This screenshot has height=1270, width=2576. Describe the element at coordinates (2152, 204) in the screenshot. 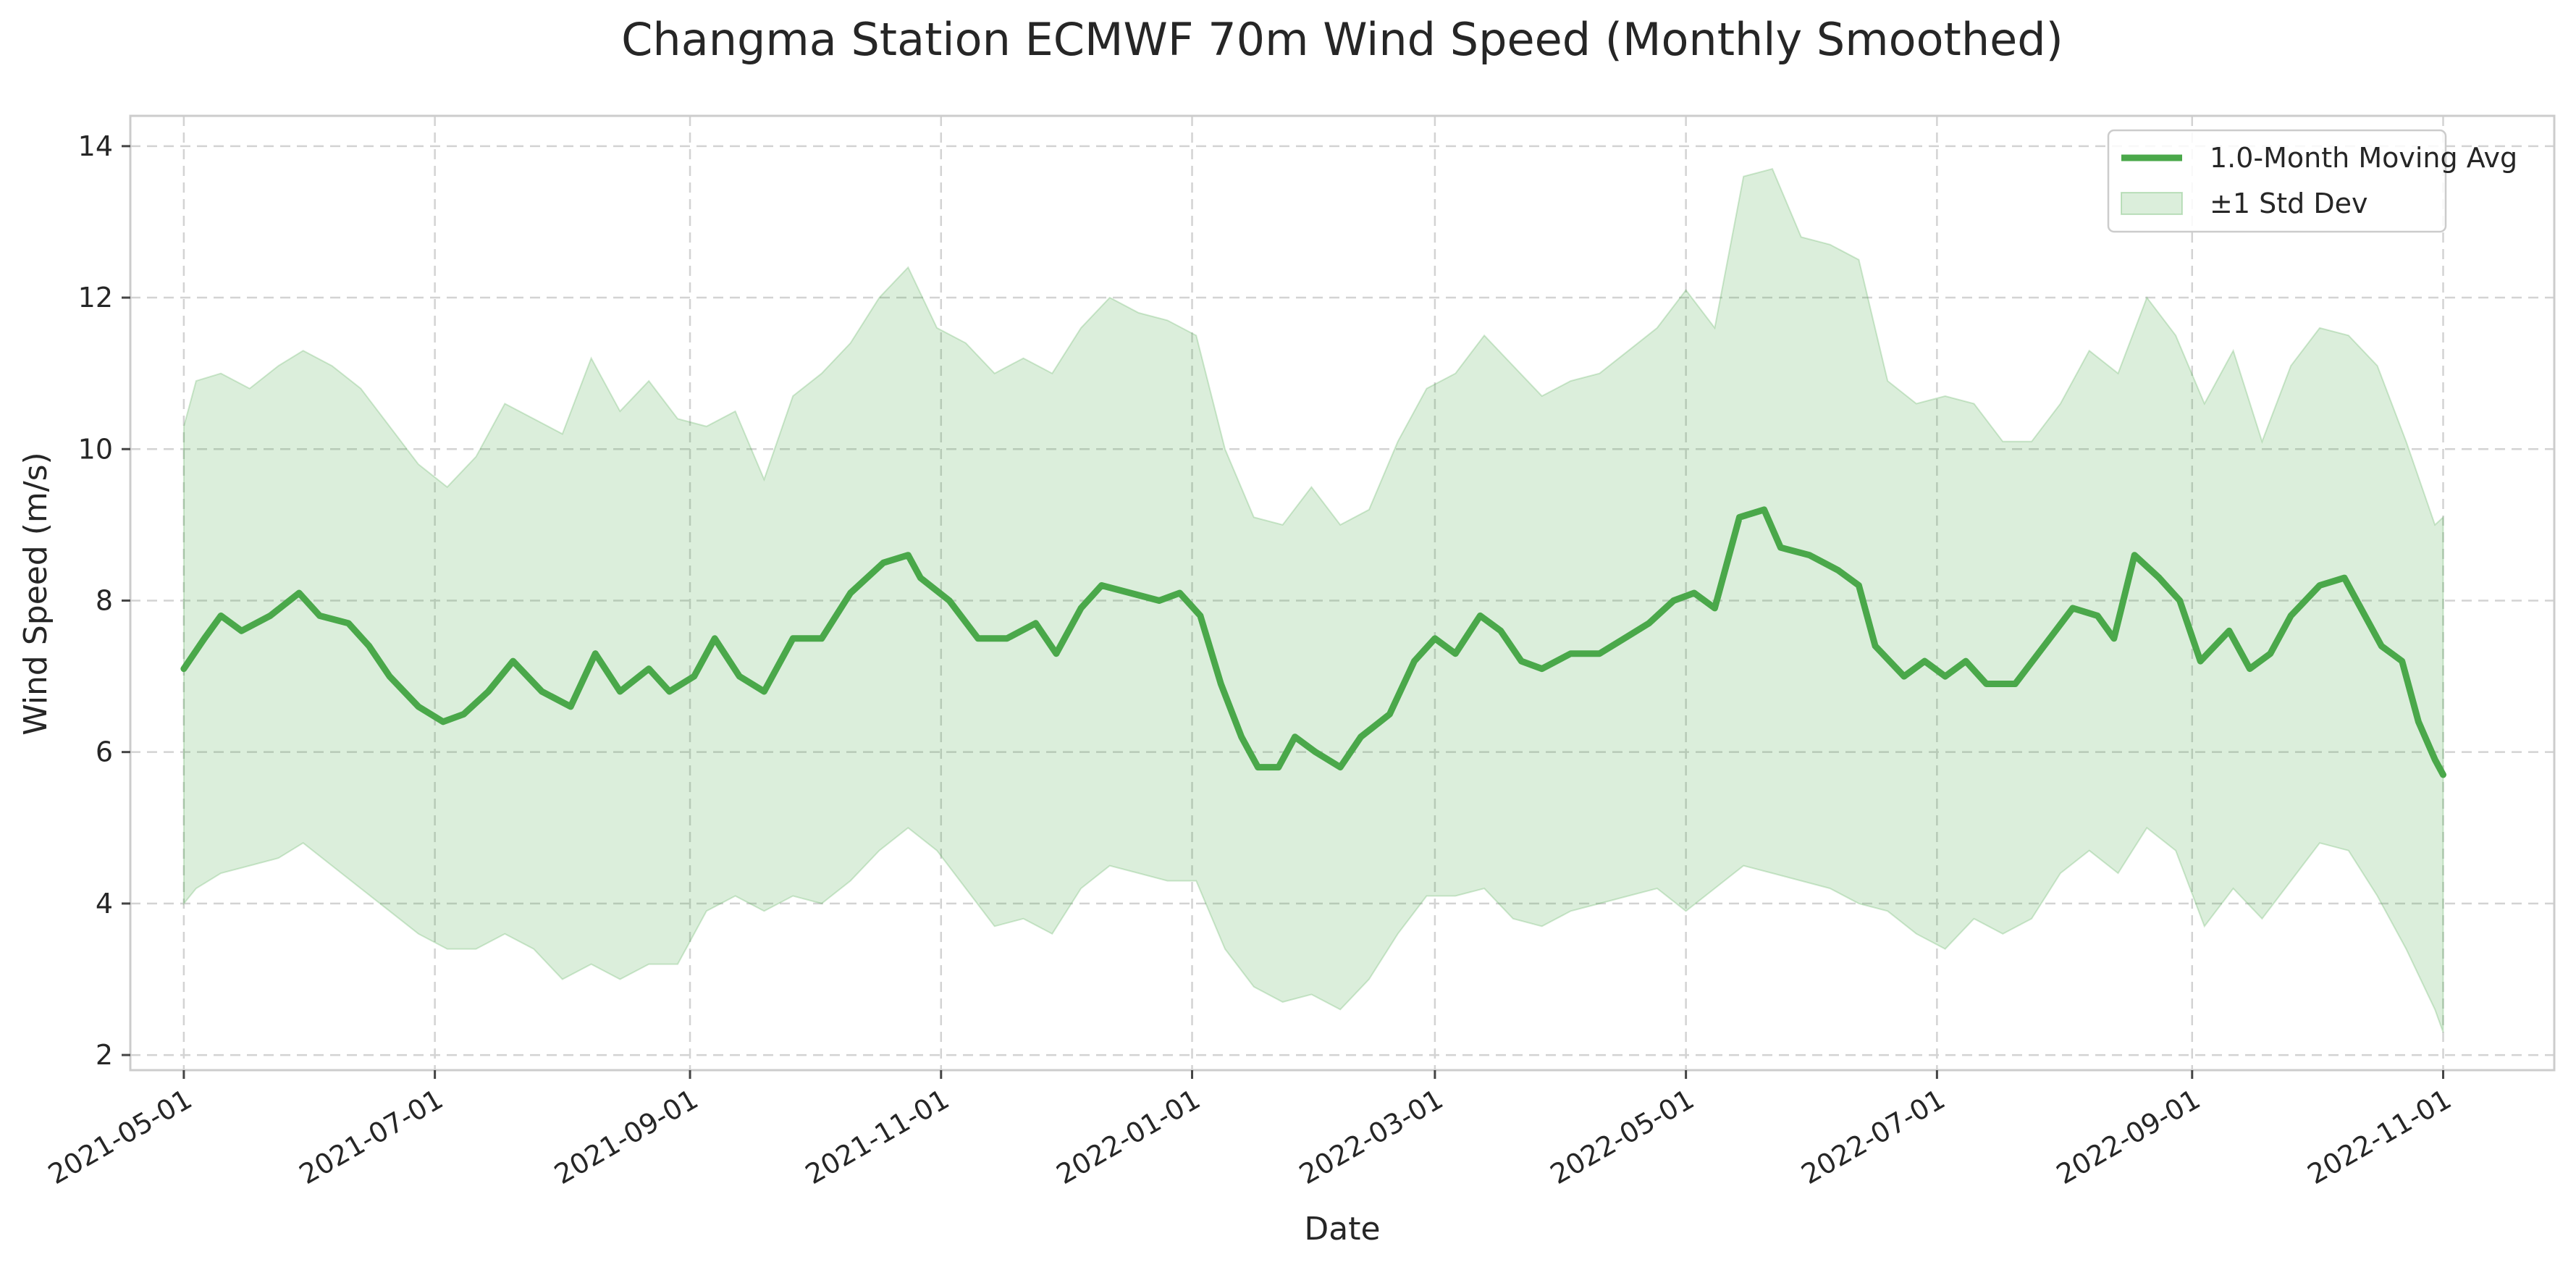

I see `legend-band-swatch` at that location.